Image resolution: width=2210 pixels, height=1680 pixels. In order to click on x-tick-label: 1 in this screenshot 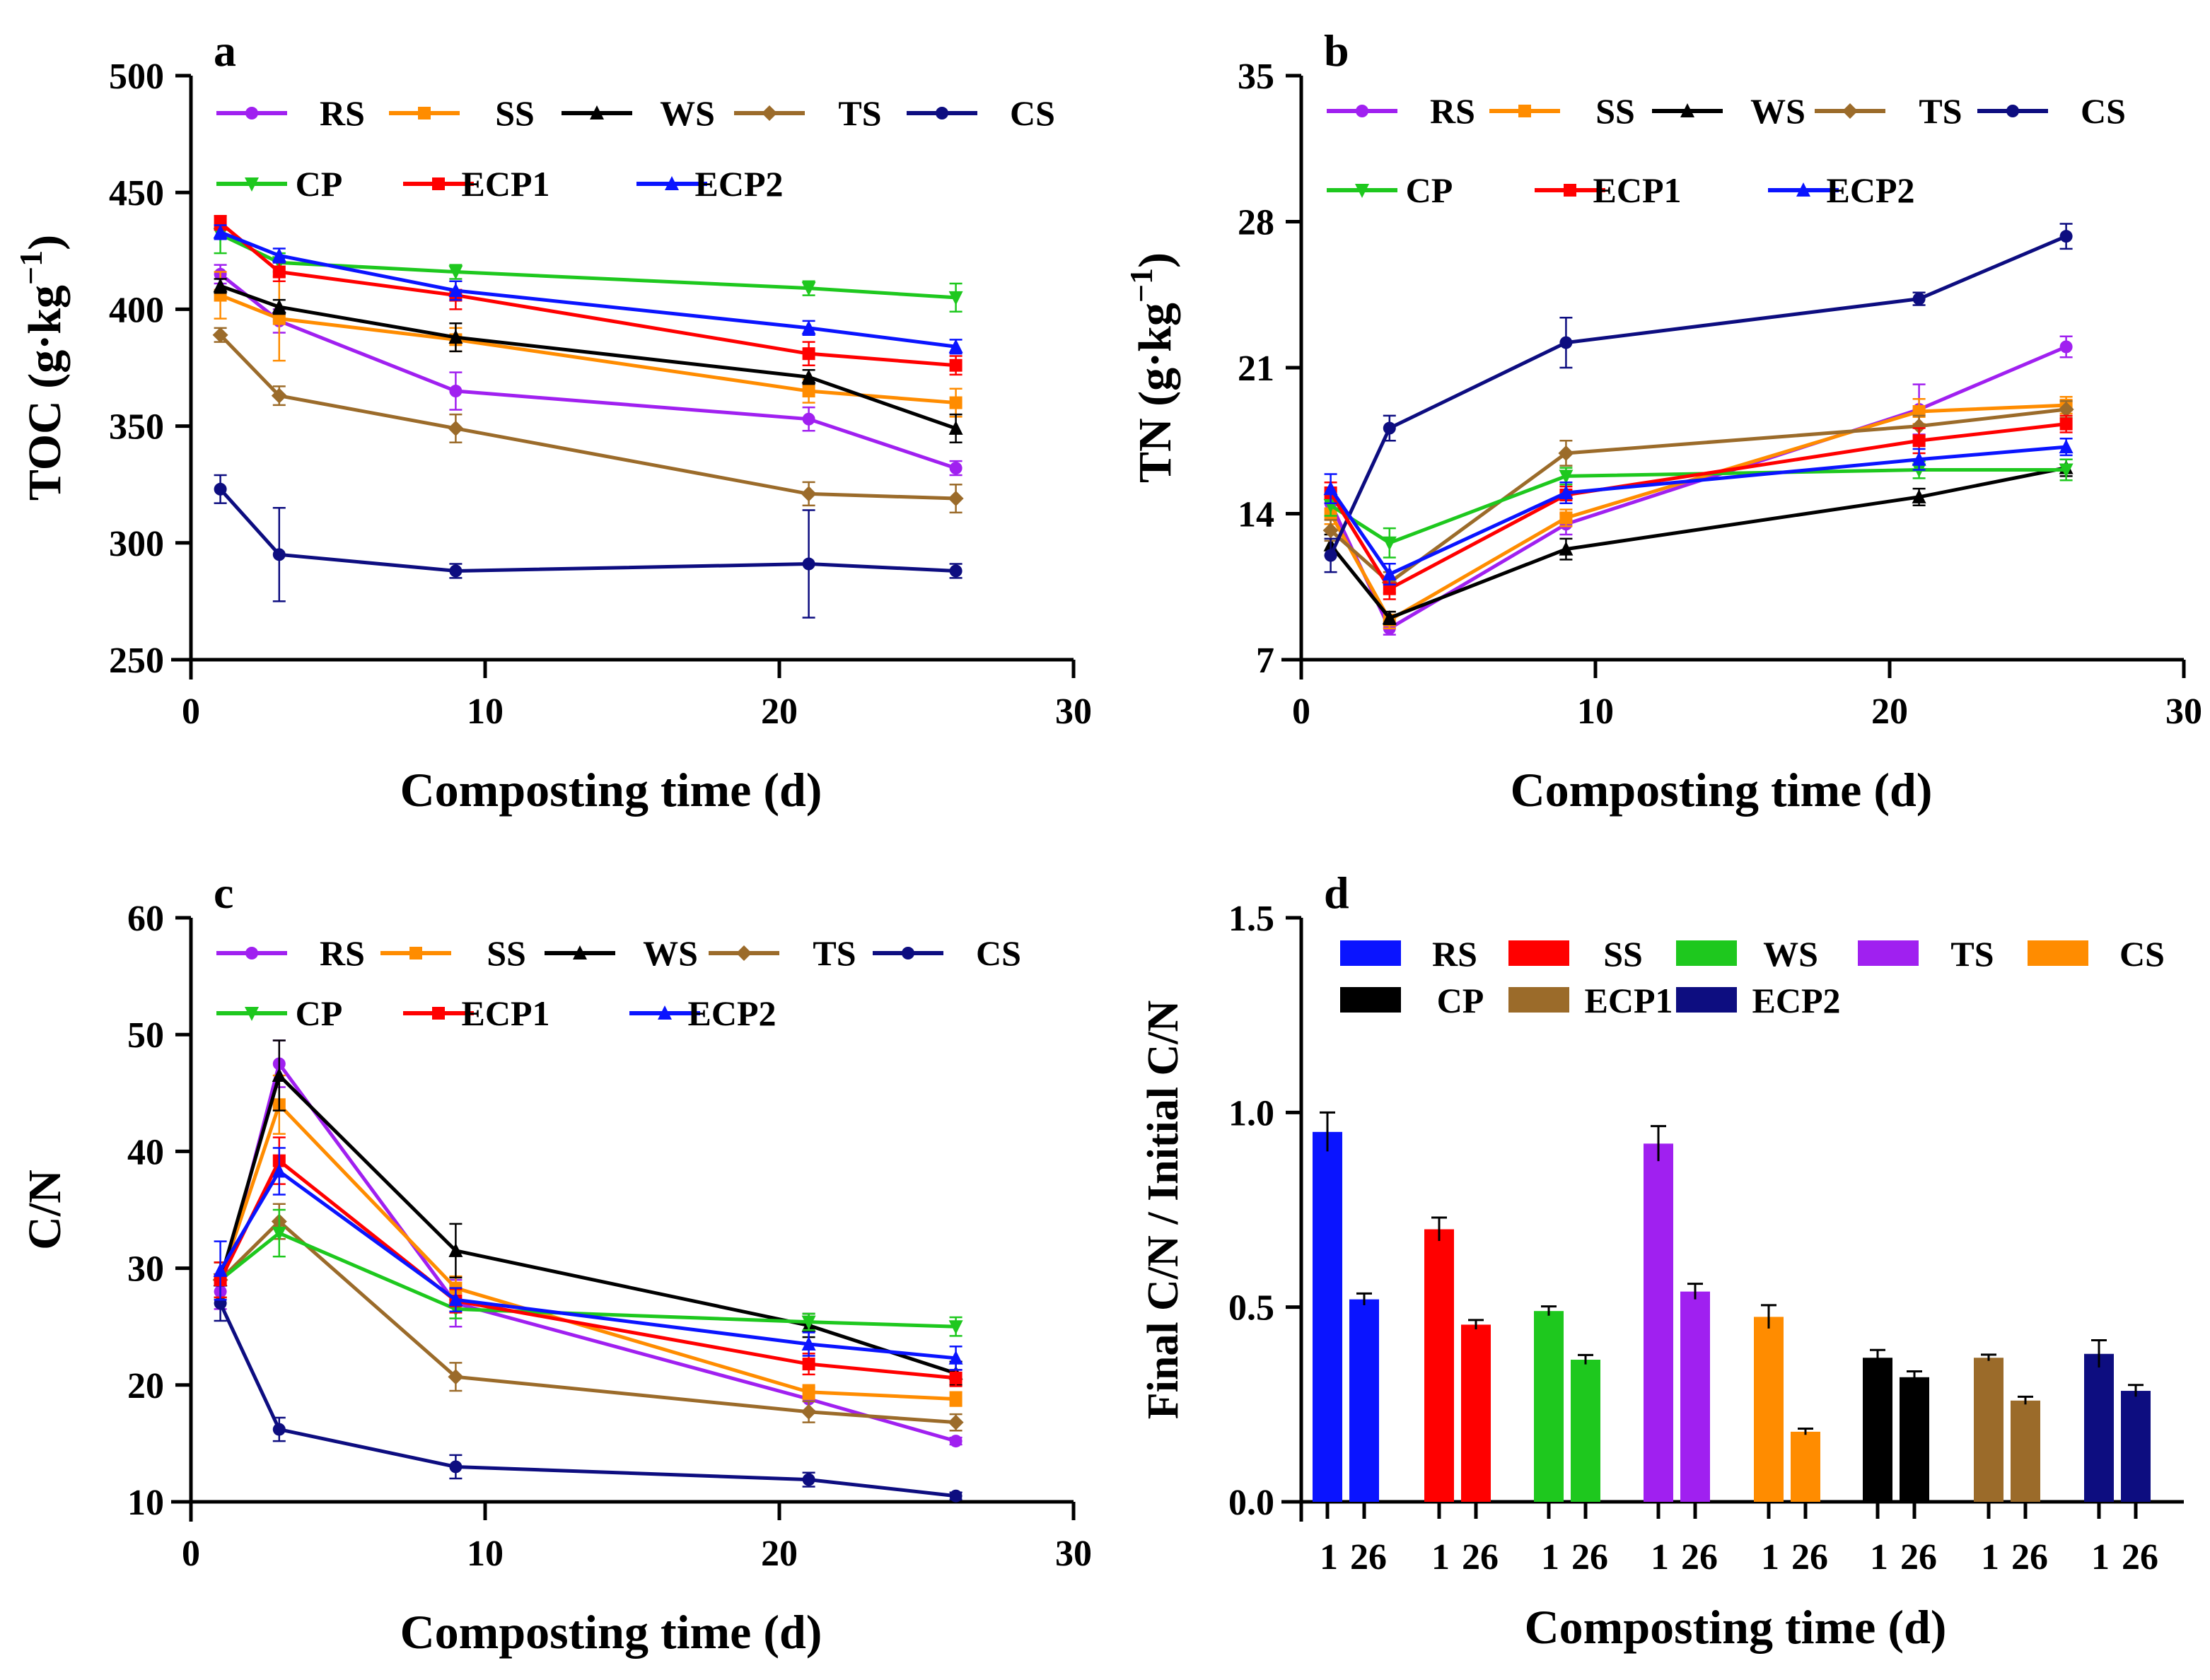, I will do `click(2101, 1557)`.